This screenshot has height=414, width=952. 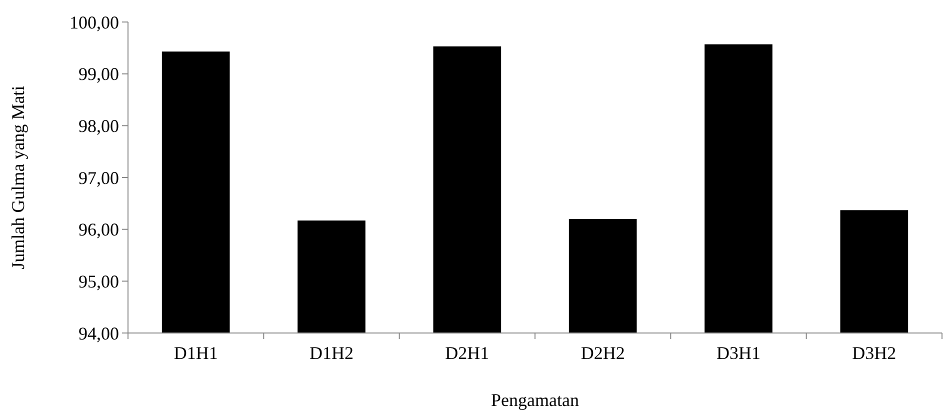 I want to click on y-tick-label: 99,00, so click(x=98, y=74).